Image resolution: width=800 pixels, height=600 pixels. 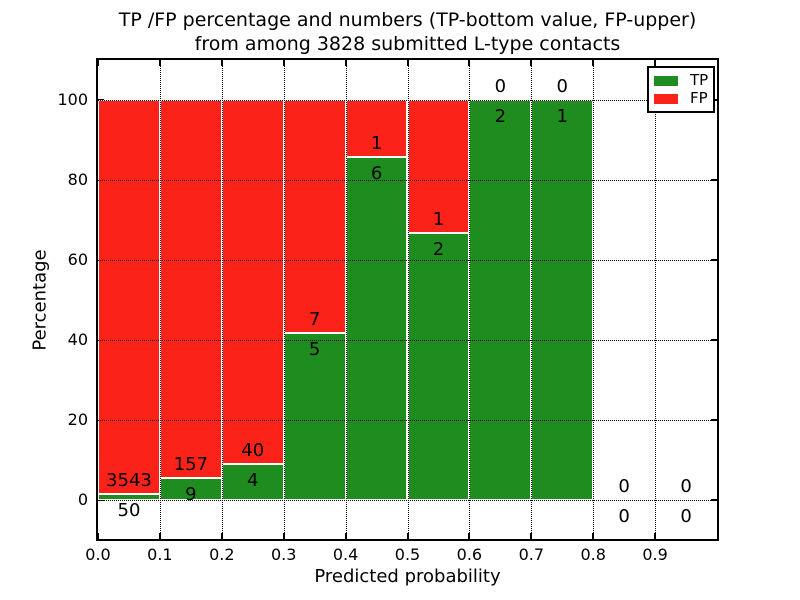 I want to click on fp-count-label: 3543, so click(x=129, y=481).